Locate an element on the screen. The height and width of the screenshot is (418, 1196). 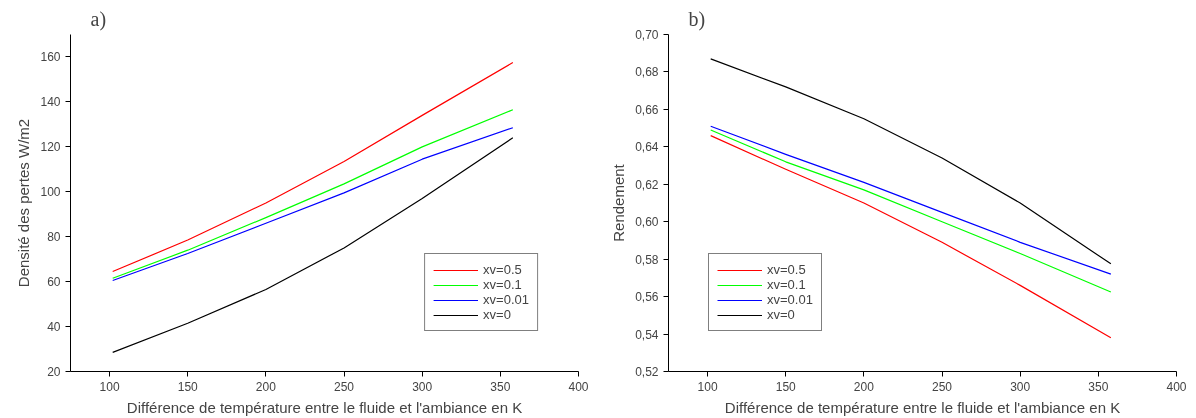
y-tick-label: 0,64 is located at coordinates (647, 147).